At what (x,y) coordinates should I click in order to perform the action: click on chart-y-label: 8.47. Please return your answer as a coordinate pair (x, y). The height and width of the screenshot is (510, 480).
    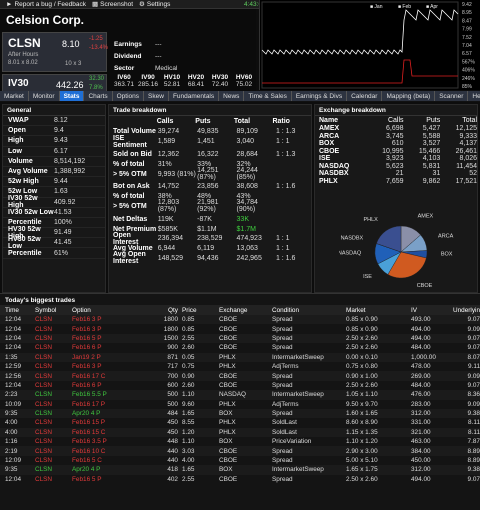
    Looking at the image, I should click on (467, 21).